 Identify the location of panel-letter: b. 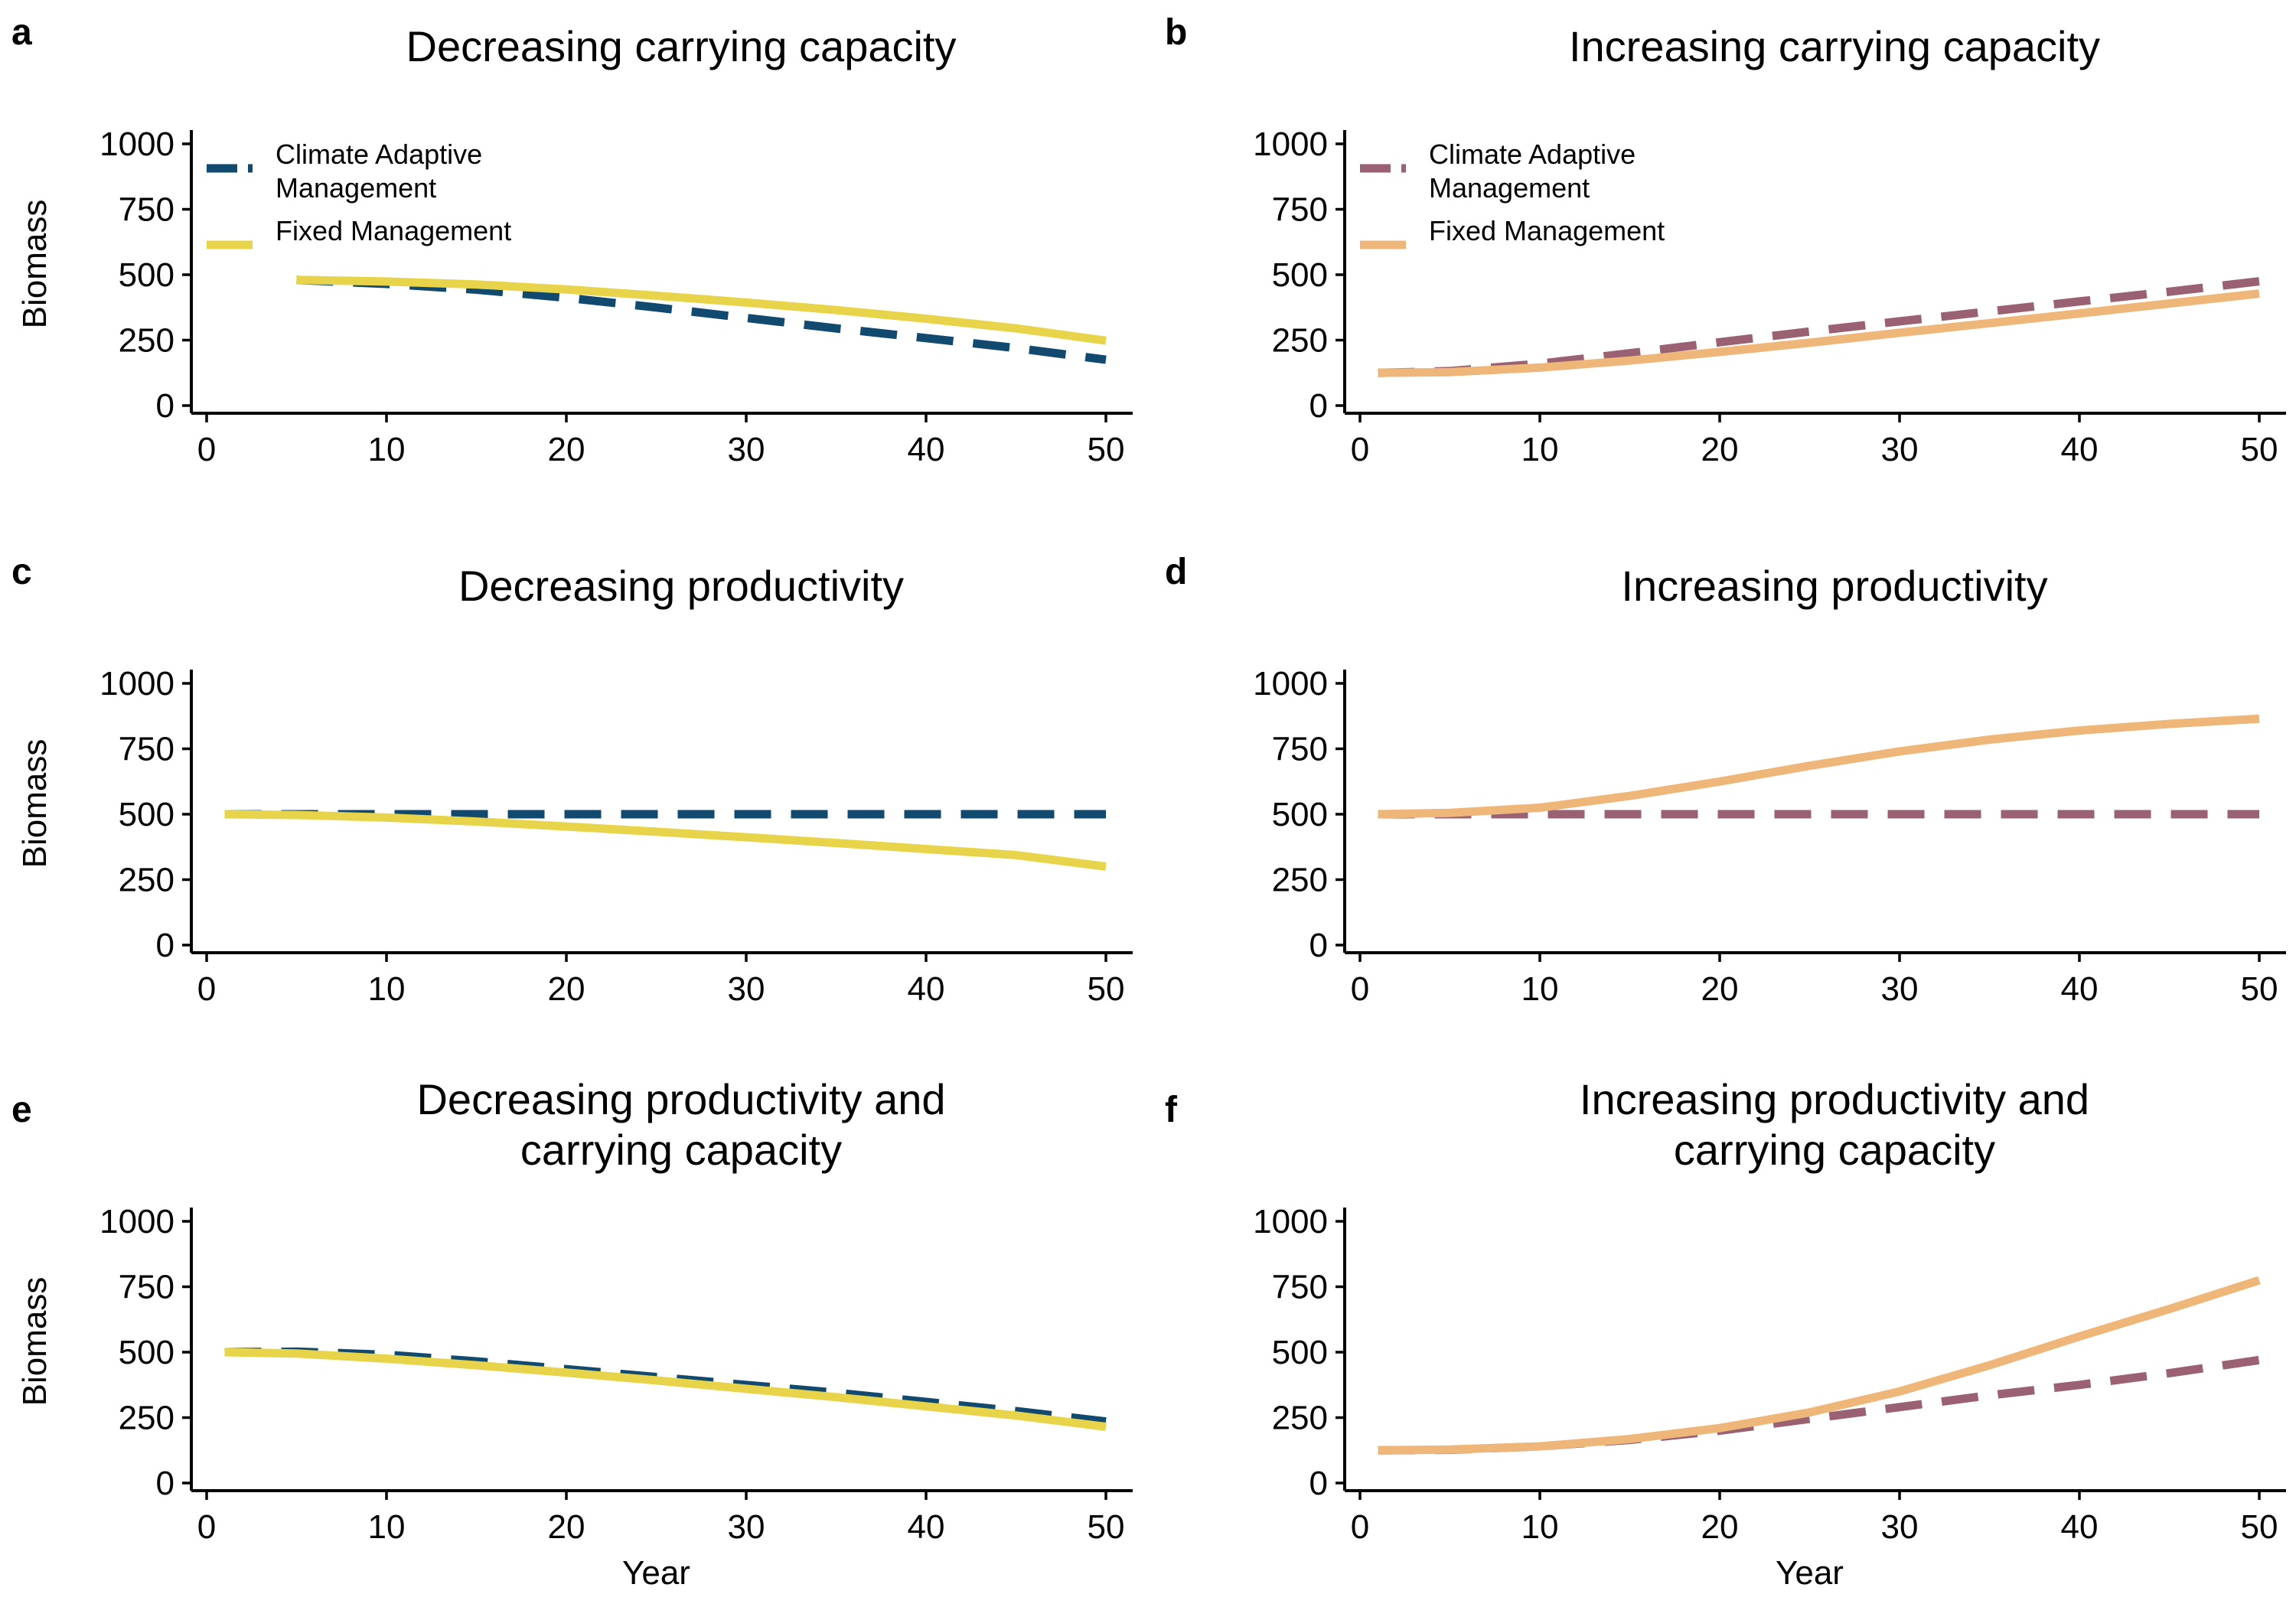
(1176, 32).